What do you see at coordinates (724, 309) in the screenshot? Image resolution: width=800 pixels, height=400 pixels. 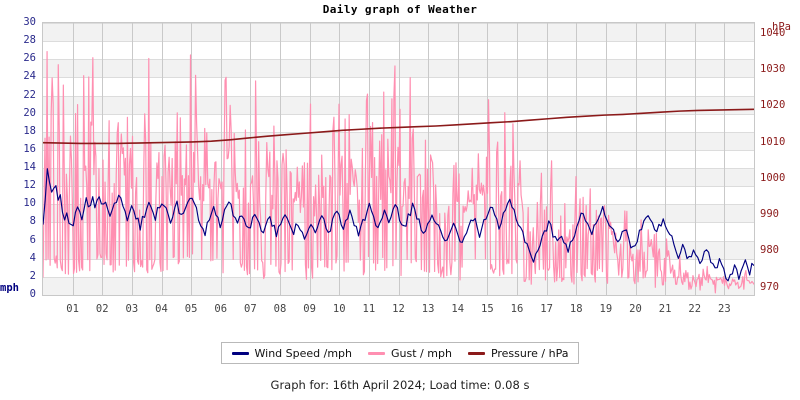 I see `x-axis-tick: 23` at bounding box center [724, 309].